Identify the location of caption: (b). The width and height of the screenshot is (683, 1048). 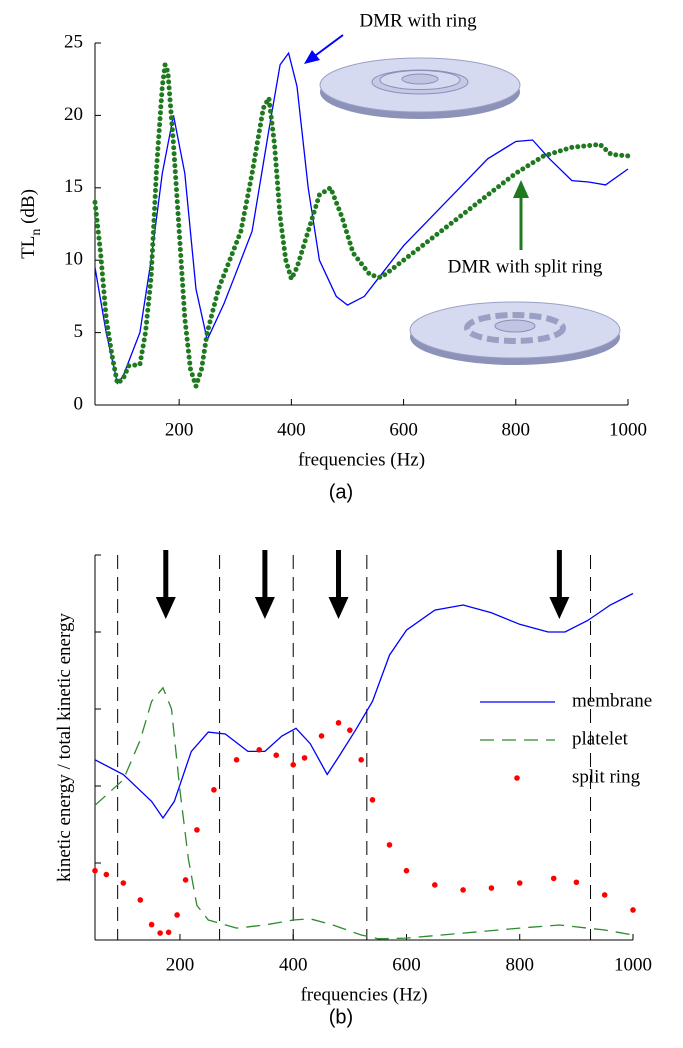
(341, 1017).